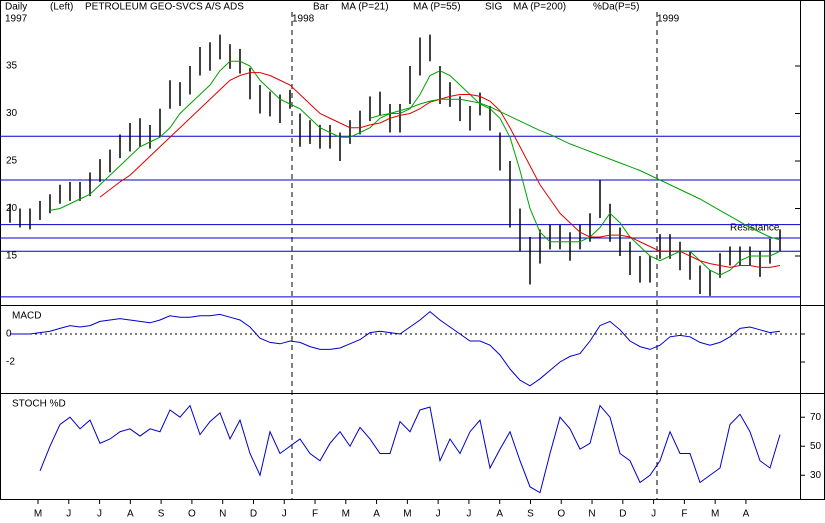 The width and height of the screenshot is (825, 523). What do you see at coordinates (616, 7) in the screenshot?
I see `legend-entry: %Da(P=5)` at bounding box center [616, 7].